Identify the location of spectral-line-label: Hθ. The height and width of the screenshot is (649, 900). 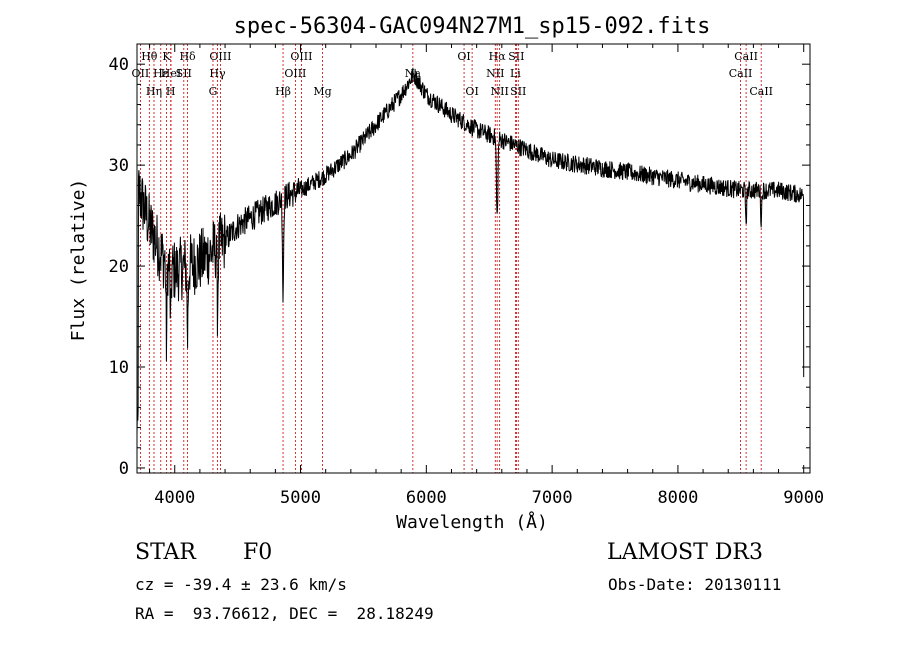
(149, 56).